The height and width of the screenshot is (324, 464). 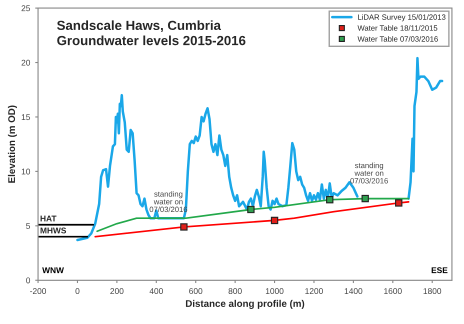 What do you see at coordinates (433, 291) in the screenshot?
I see `x-tick-label: 1800` at bounding box center [433, 291].